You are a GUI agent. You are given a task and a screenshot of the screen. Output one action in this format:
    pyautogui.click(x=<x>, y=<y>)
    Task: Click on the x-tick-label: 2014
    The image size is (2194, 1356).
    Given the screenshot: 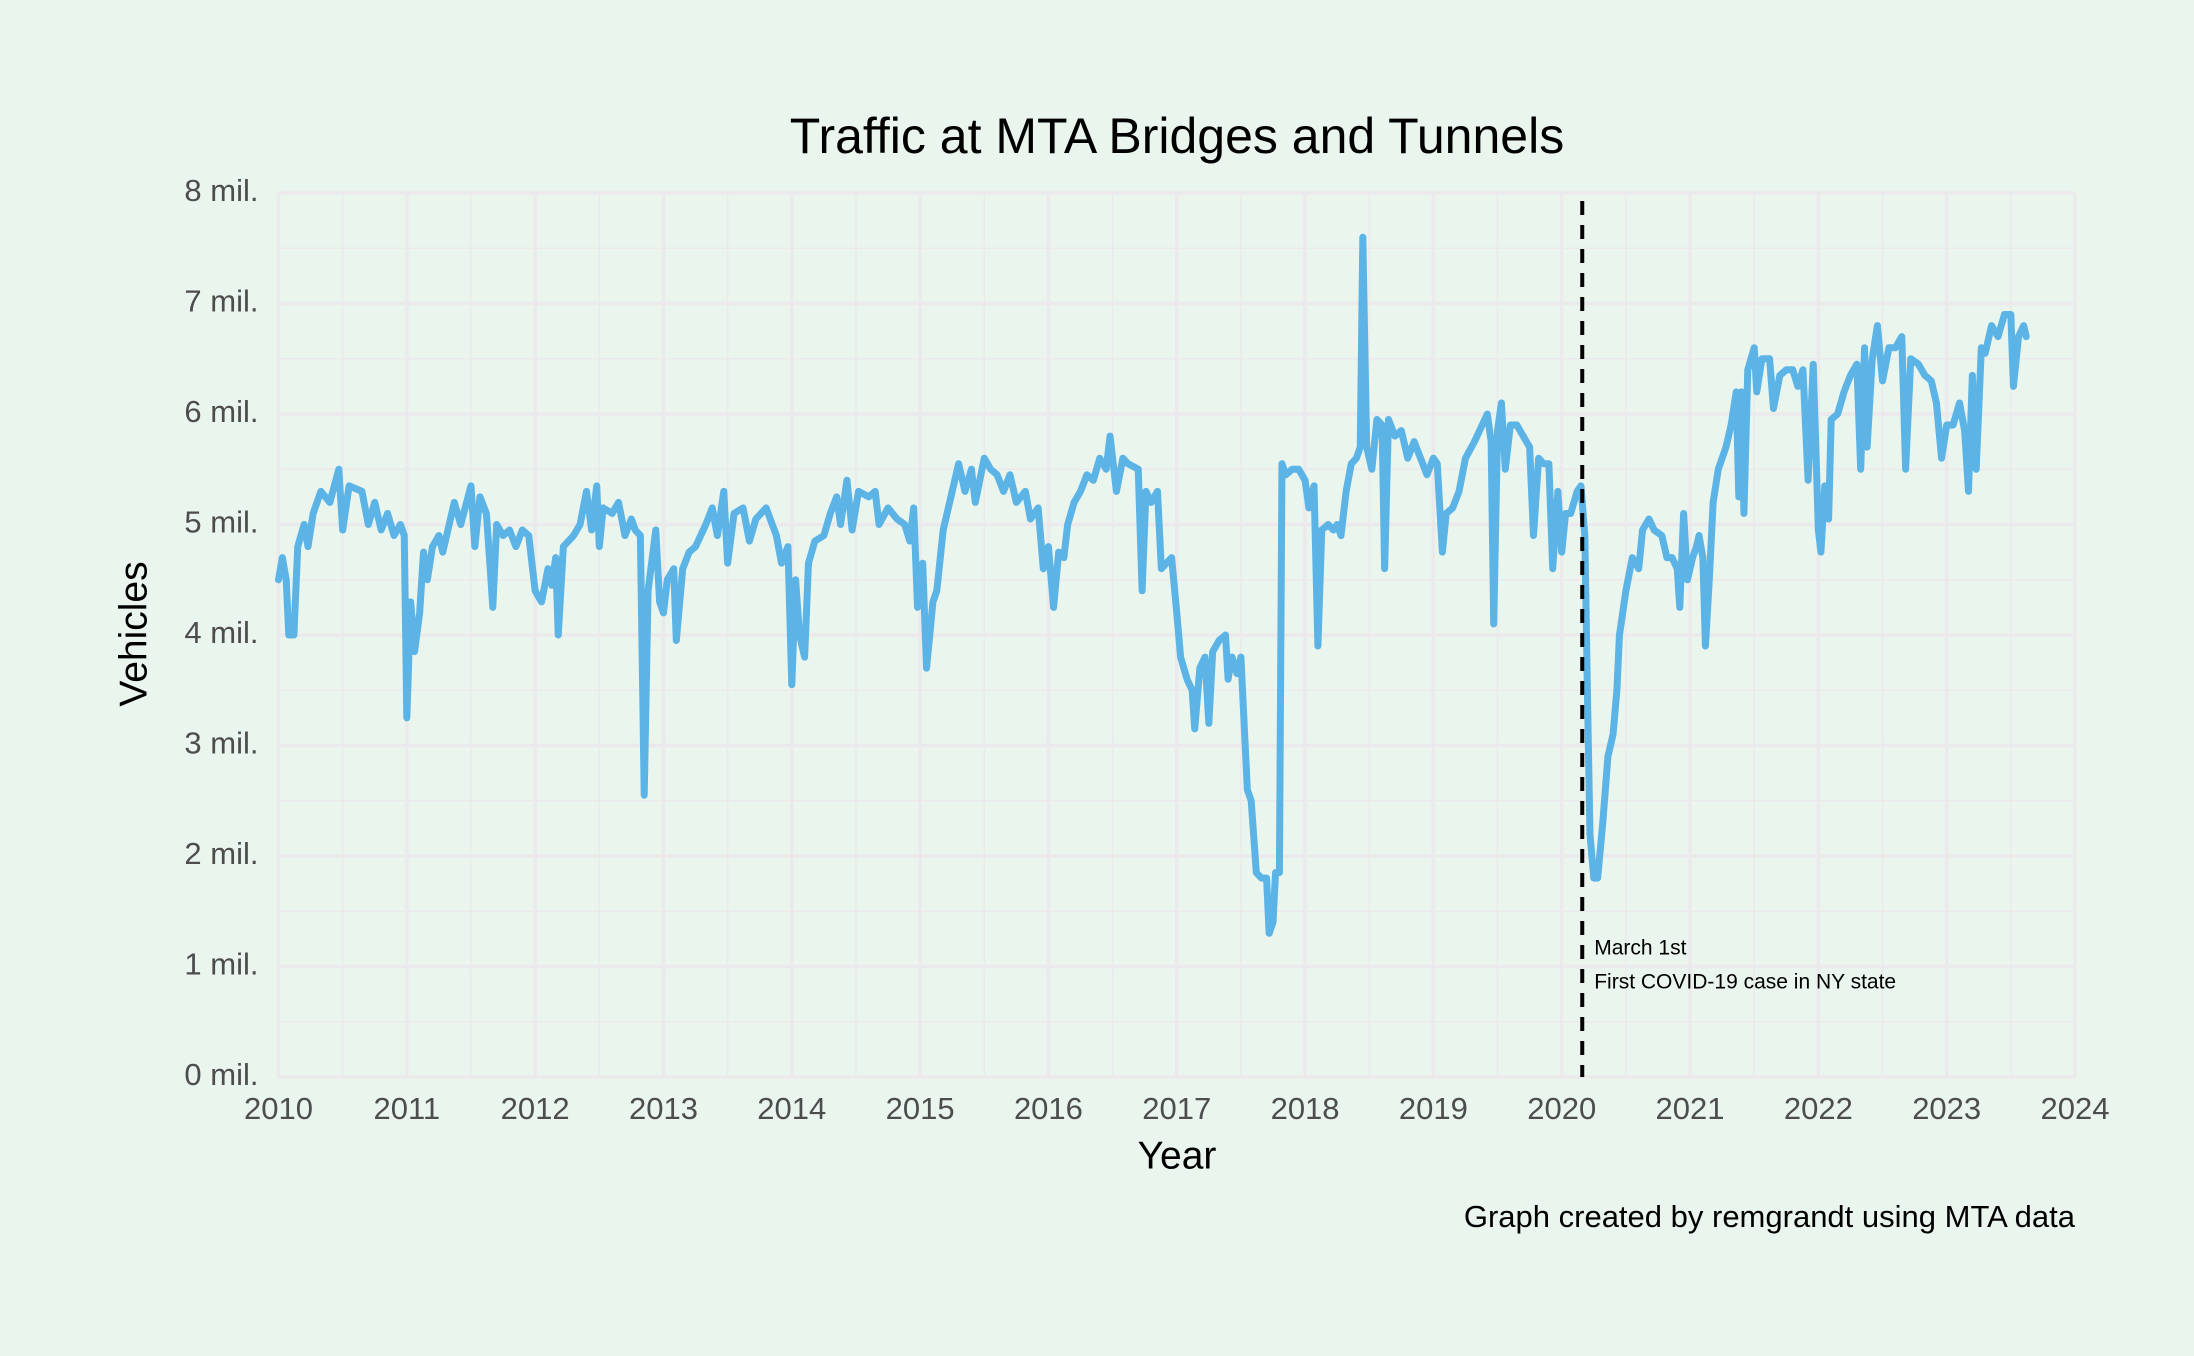 What is the action you would take?
    pyautogui.click(x=791, y=1108)
    